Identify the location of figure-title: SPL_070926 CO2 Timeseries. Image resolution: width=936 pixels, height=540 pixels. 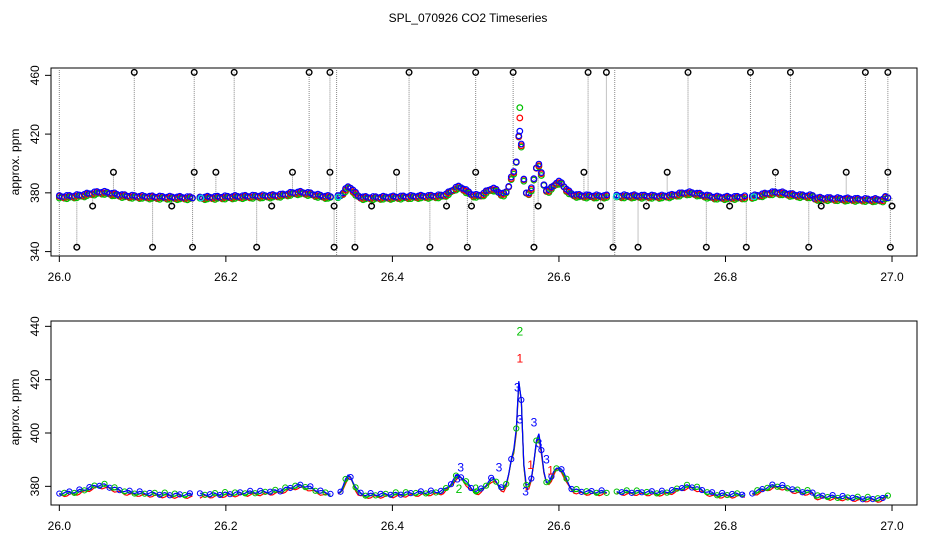
(468, 18).